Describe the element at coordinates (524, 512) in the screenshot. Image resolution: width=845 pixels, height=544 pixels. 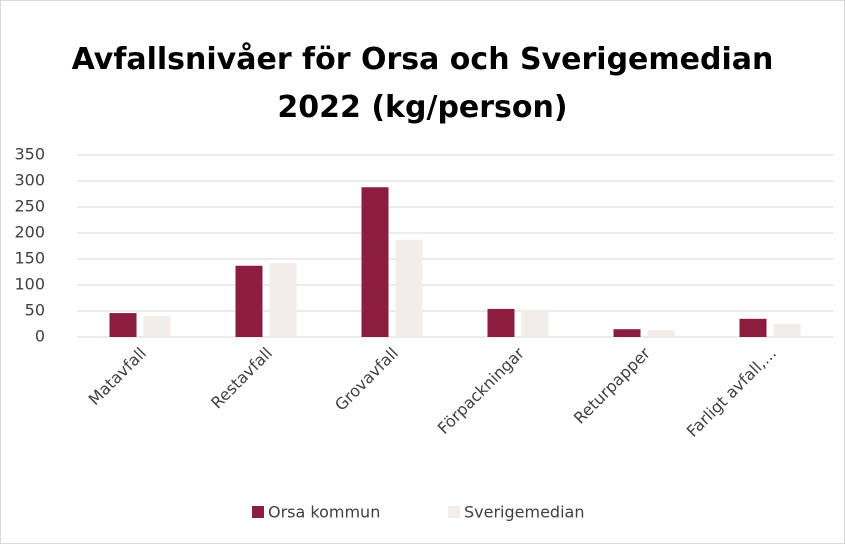
I see `legend-label: Sverigemedian` at that location.